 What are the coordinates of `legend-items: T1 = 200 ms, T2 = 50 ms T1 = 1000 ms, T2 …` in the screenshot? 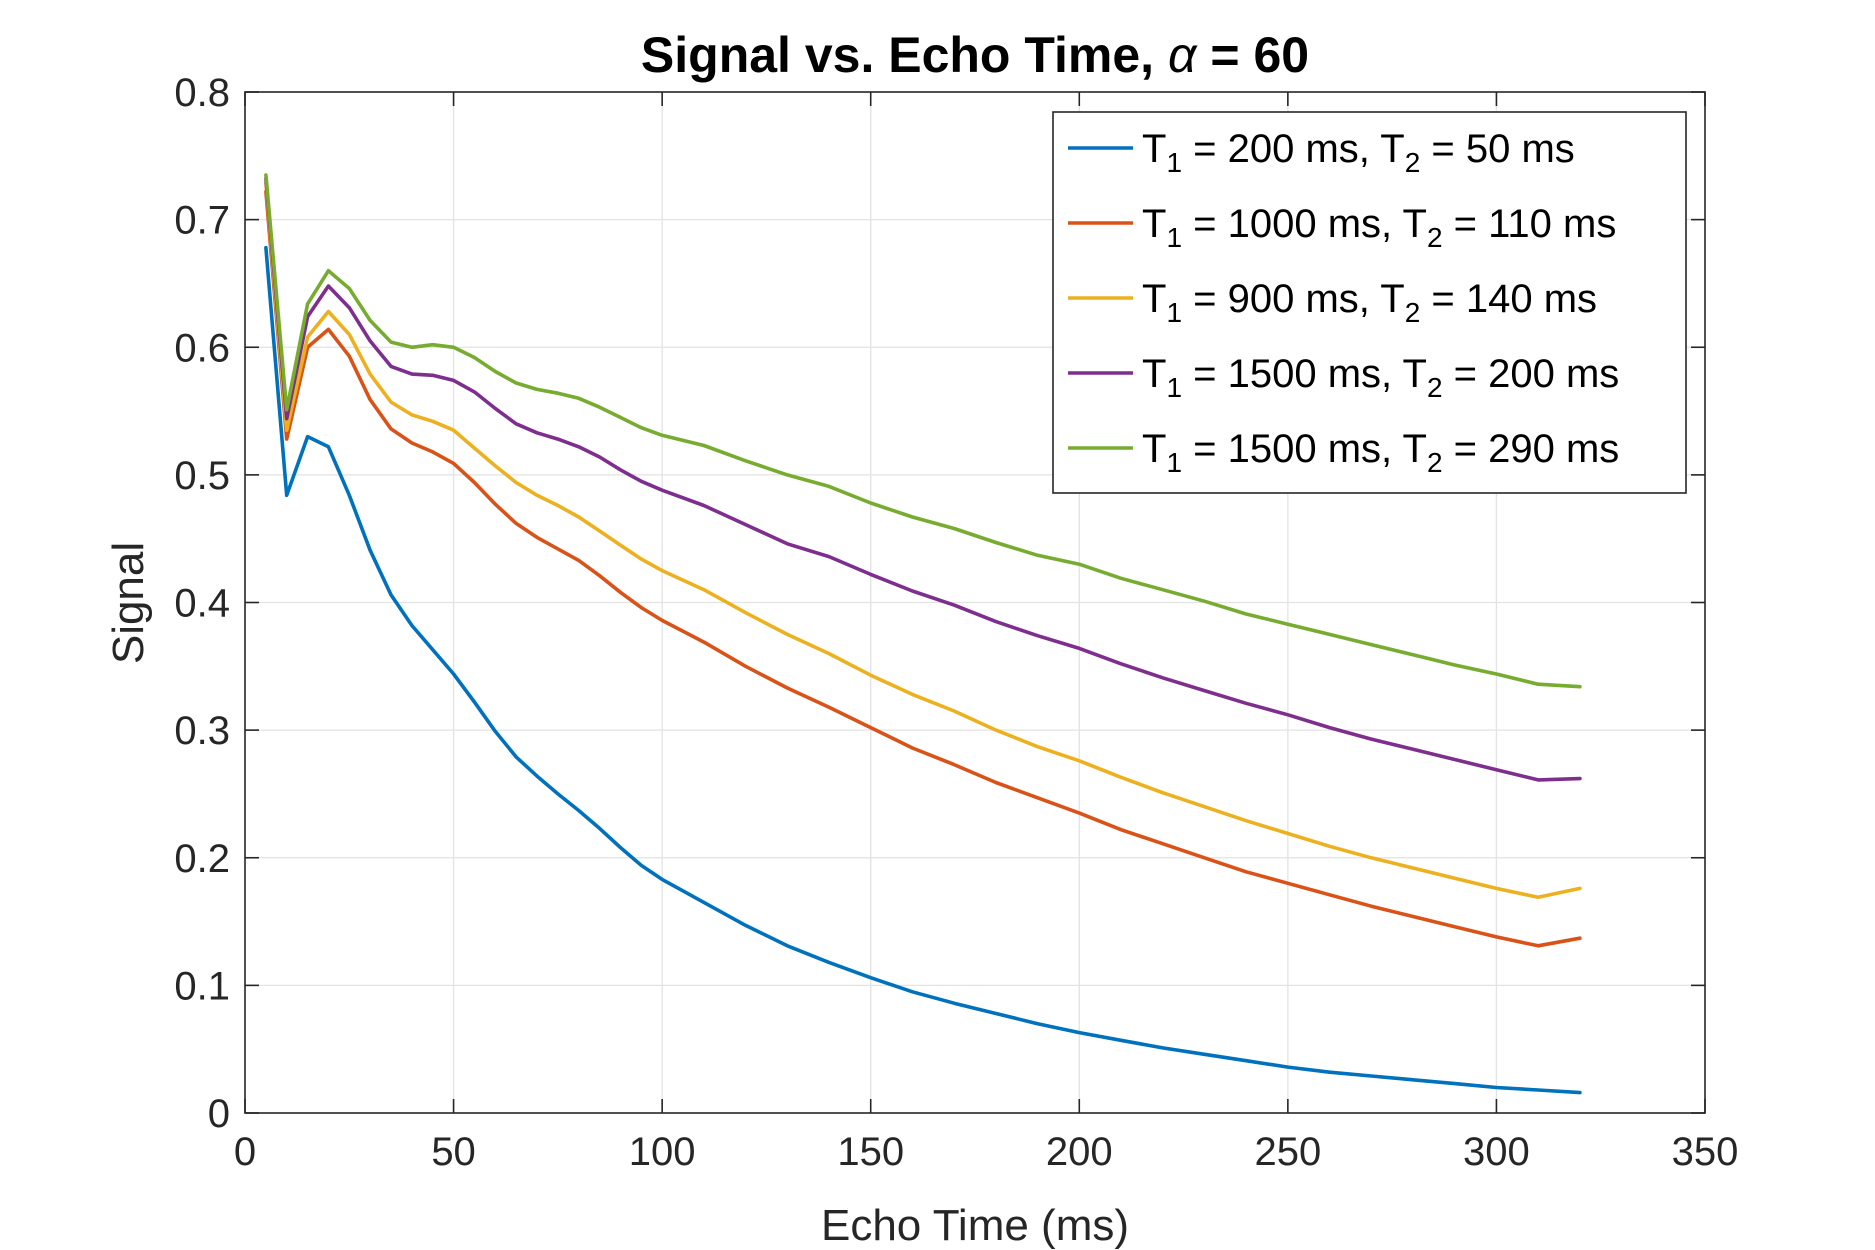 It's located at (1343, 302).